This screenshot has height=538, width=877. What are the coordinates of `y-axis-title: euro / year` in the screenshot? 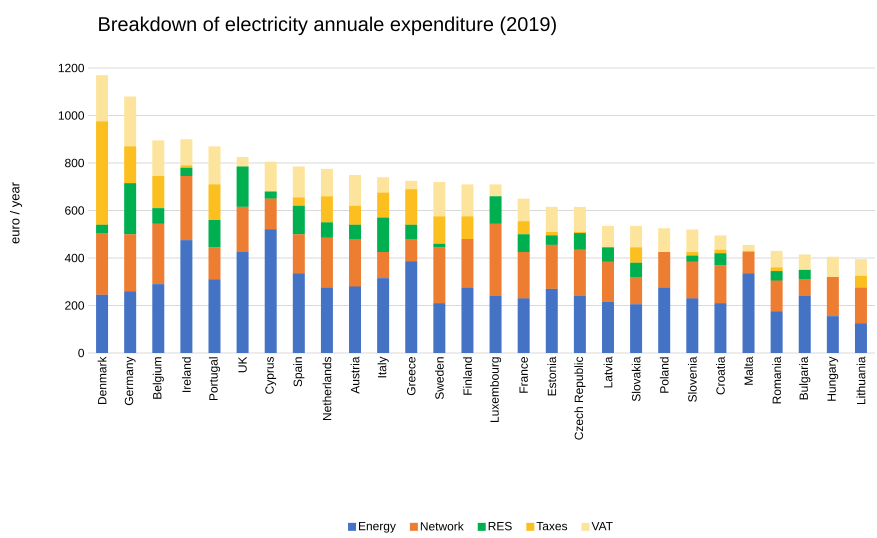 It's located at (16, 213).